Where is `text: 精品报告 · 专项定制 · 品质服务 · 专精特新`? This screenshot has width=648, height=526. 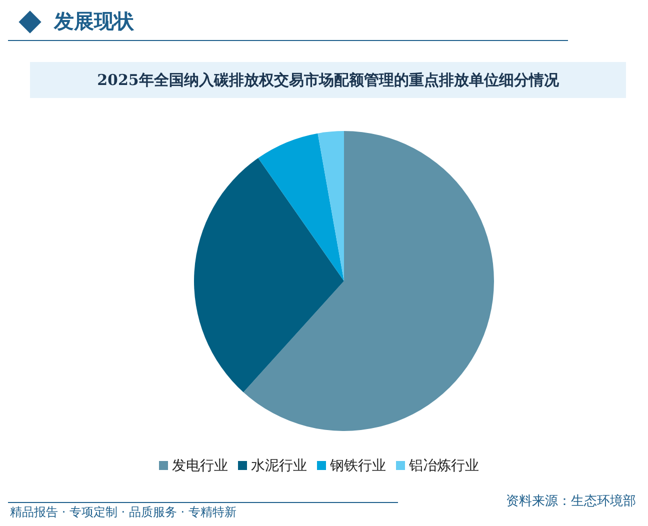
text: 精品报告 · 专项定制 · 品质服务 · 专精特新 is located at coordinates (123, 512).